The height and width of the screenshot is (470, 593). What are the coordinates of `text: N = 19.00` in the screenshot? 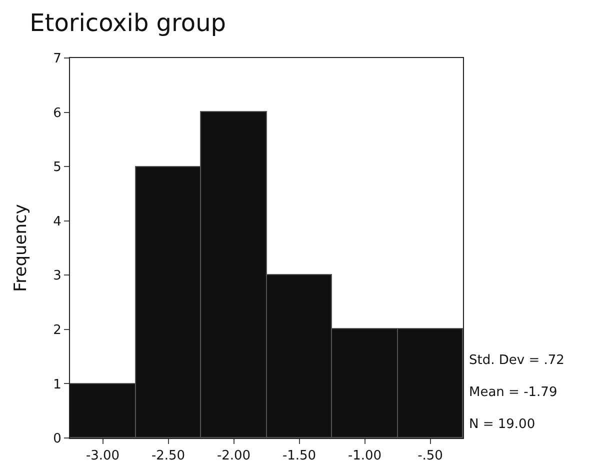 It's located at (502, 424).